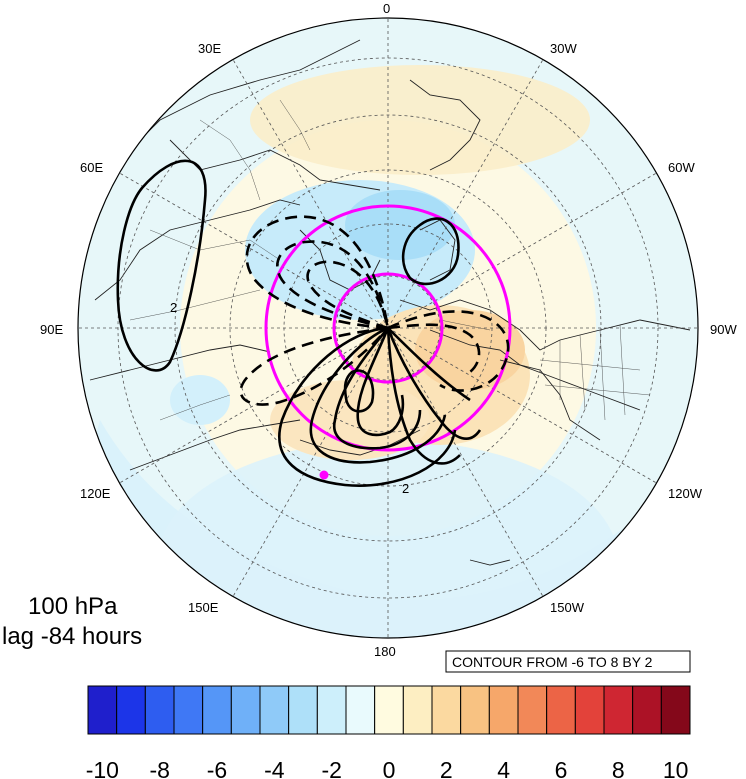 Image resolution: width=746 pixels, height=779 pixels. I want to click on colorbar-tick-labels: -10 -8 -6 -4 -2 0 2 4 6 8 10, so click(387, 768).